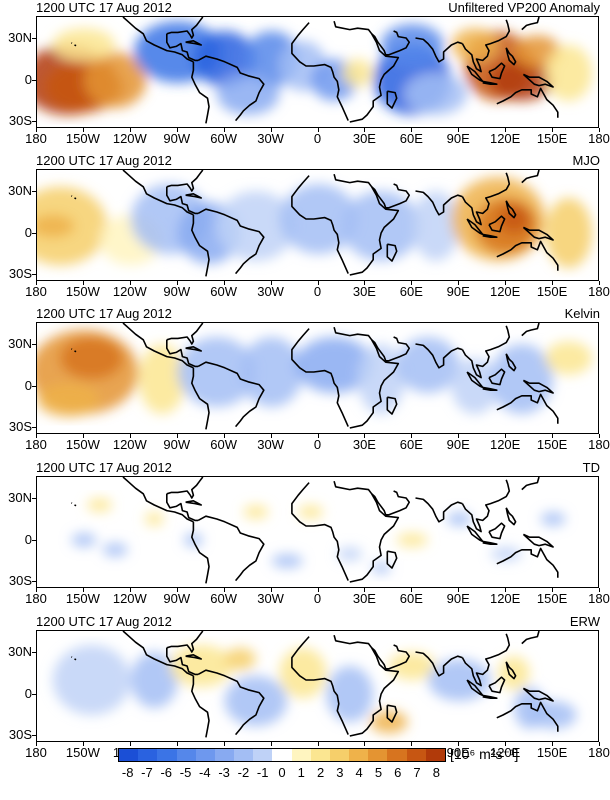 This screenshot has width=610, height=800. What do you see at coordinates (586, 160) in the screenshot?
I see `panel-label: MJO` at bounding box center [586, 160].